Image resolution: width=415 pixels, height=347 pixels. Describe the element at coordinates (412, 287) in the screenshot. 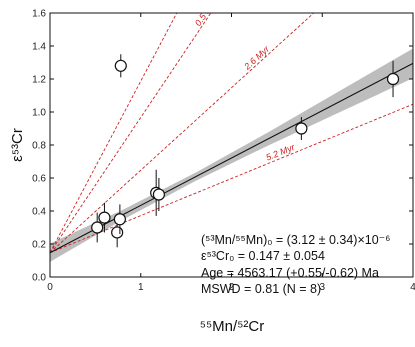

I see `x-tick-label-4: 4` at that location.